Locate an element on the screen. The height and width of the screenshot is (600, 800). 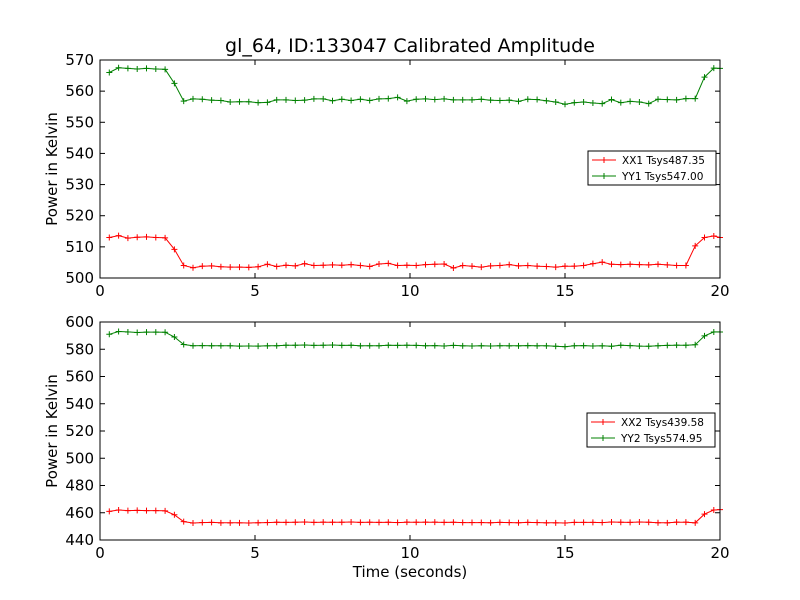
y-tick-label: 480 is located at coordinates (79, 486).